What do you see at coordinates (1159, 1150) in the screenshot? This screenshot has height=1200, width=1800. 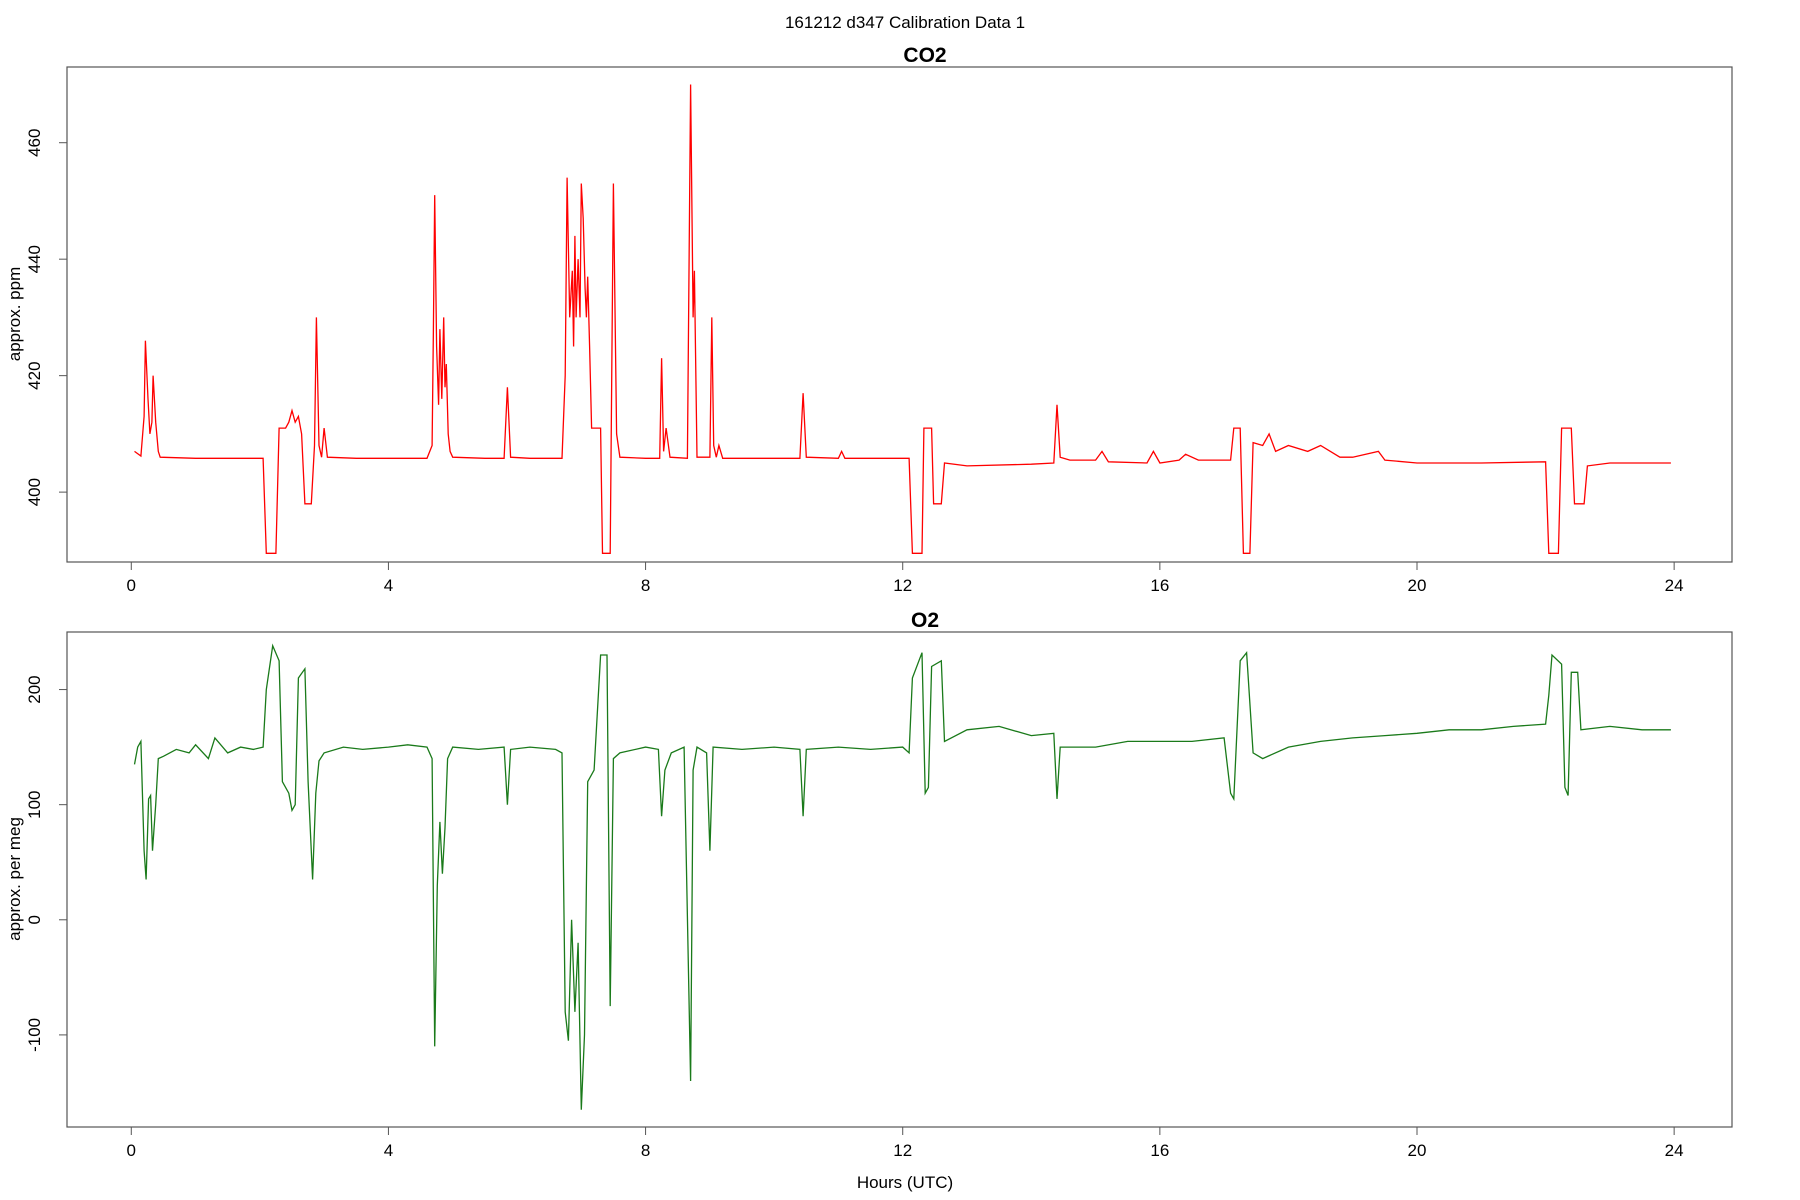 I see `o2-x-tick-label: 16` at bounding box center [1159, 1150].